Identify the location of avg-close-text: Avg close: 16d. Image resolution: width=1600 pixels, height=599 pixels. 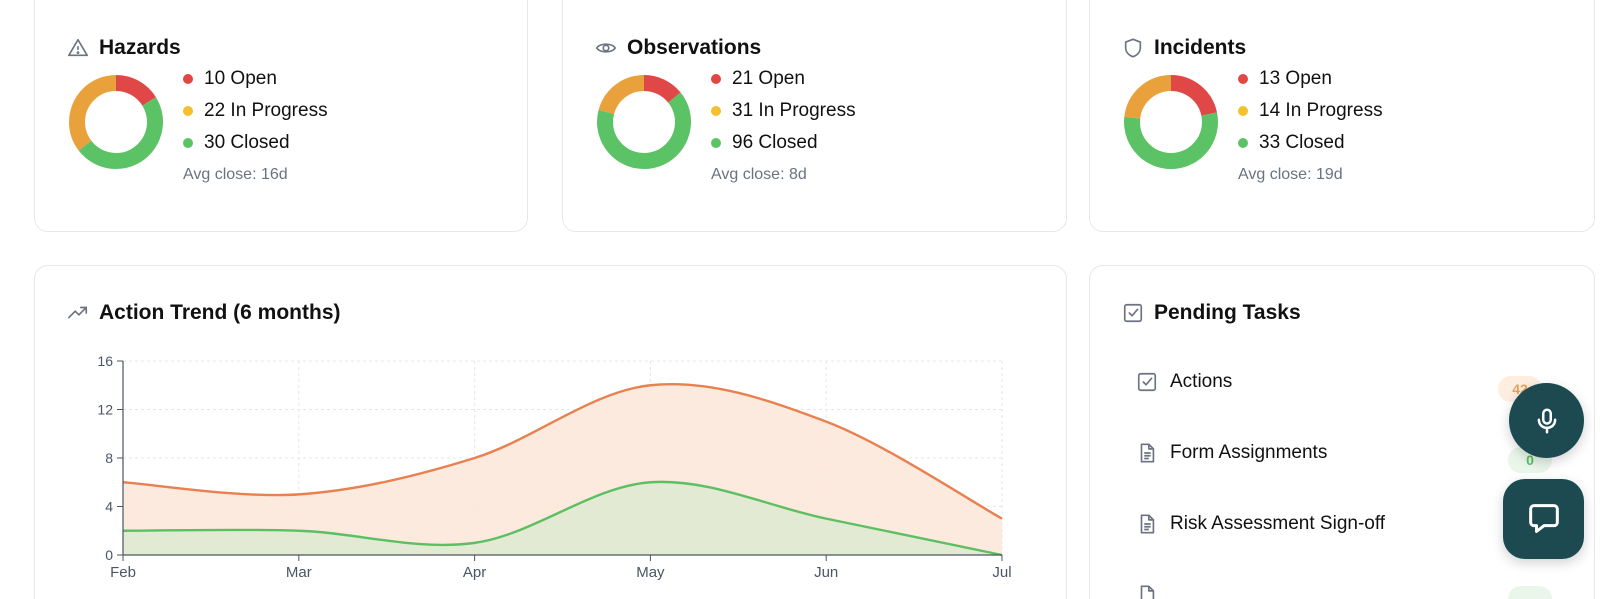
(235, 174).